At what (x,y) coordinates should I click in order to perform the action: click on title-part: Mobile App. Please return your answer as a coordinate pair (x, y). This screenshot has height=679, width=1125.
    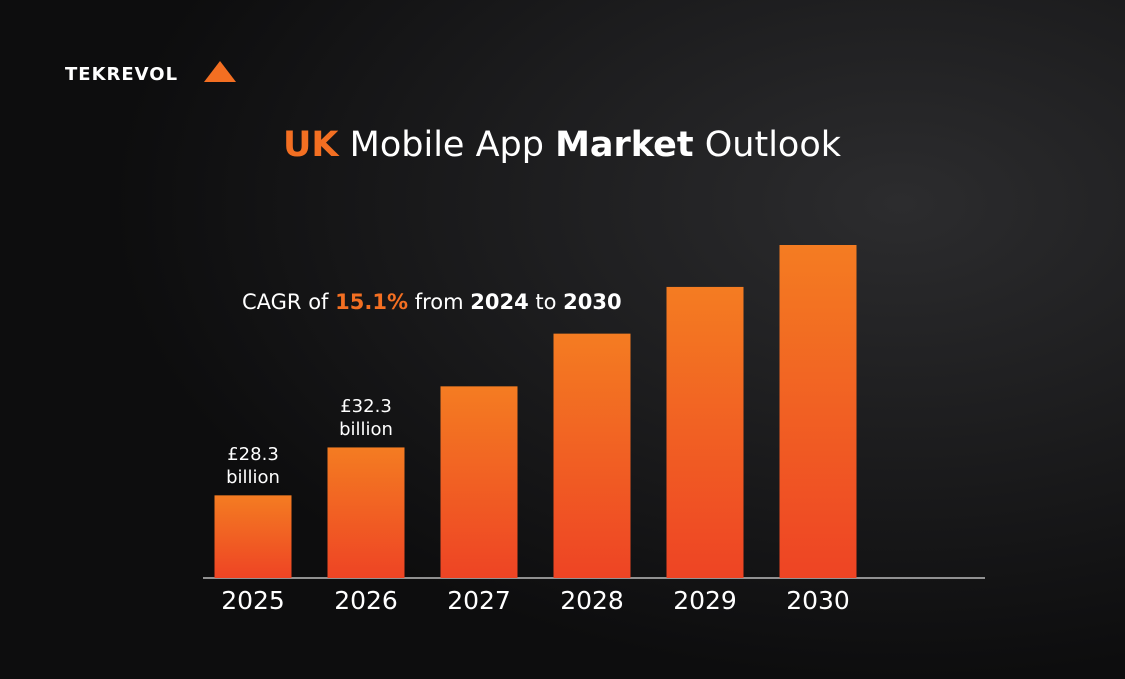
    Looking at the image, I should click on (447, 145).